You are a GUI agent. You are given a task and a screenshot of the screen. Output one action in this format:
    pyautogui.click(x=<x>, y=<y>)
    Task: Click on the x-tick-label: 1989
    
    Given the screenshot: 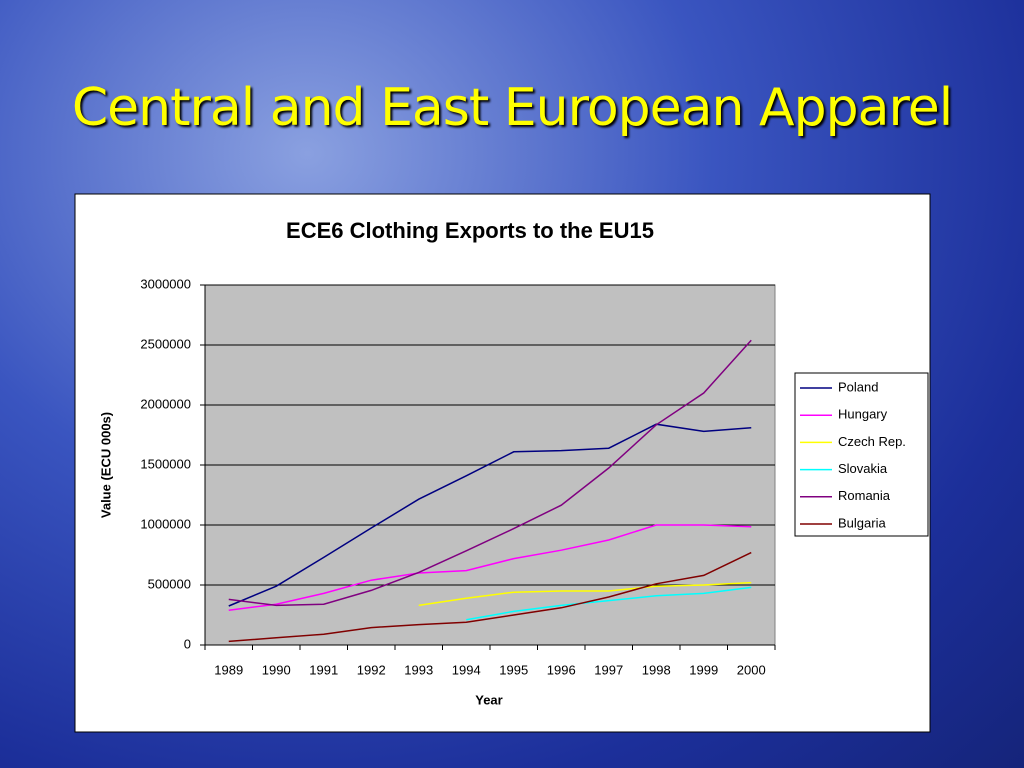 What is the action you would take?
    pyautogui.click(x=228, y=669)
    